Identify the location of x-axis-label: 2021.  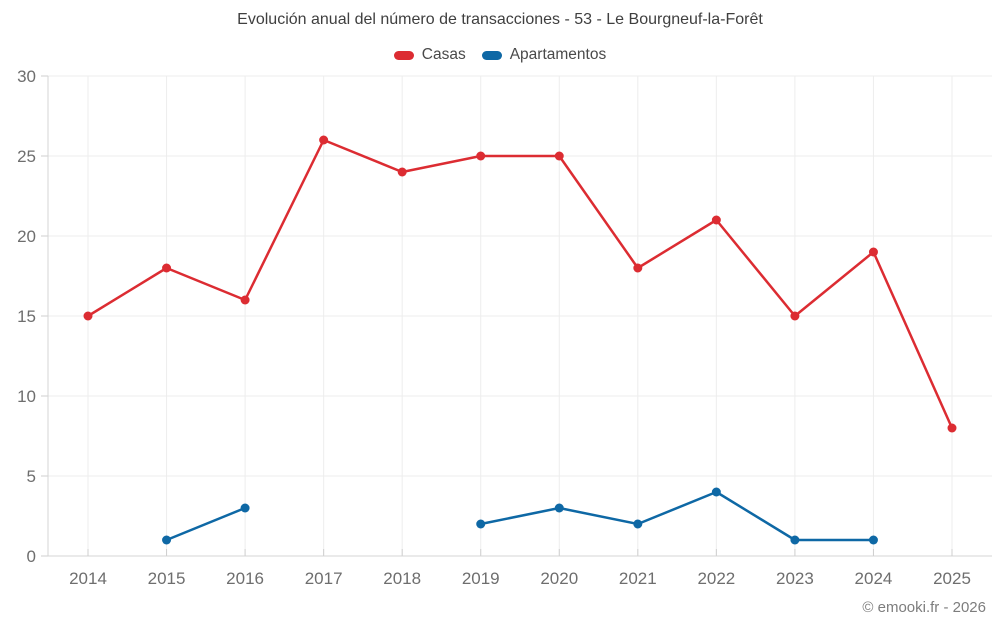
(638, 578).